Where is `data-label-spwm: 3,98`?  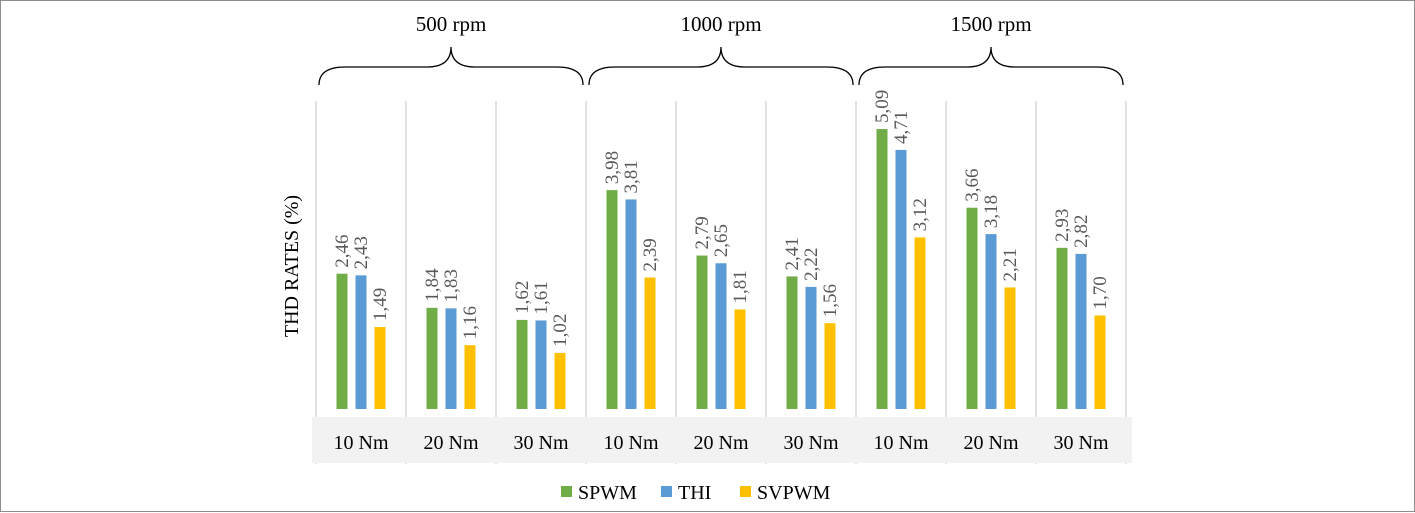
data-label-spwm: 3,98 is located at coordinates (612, 167).